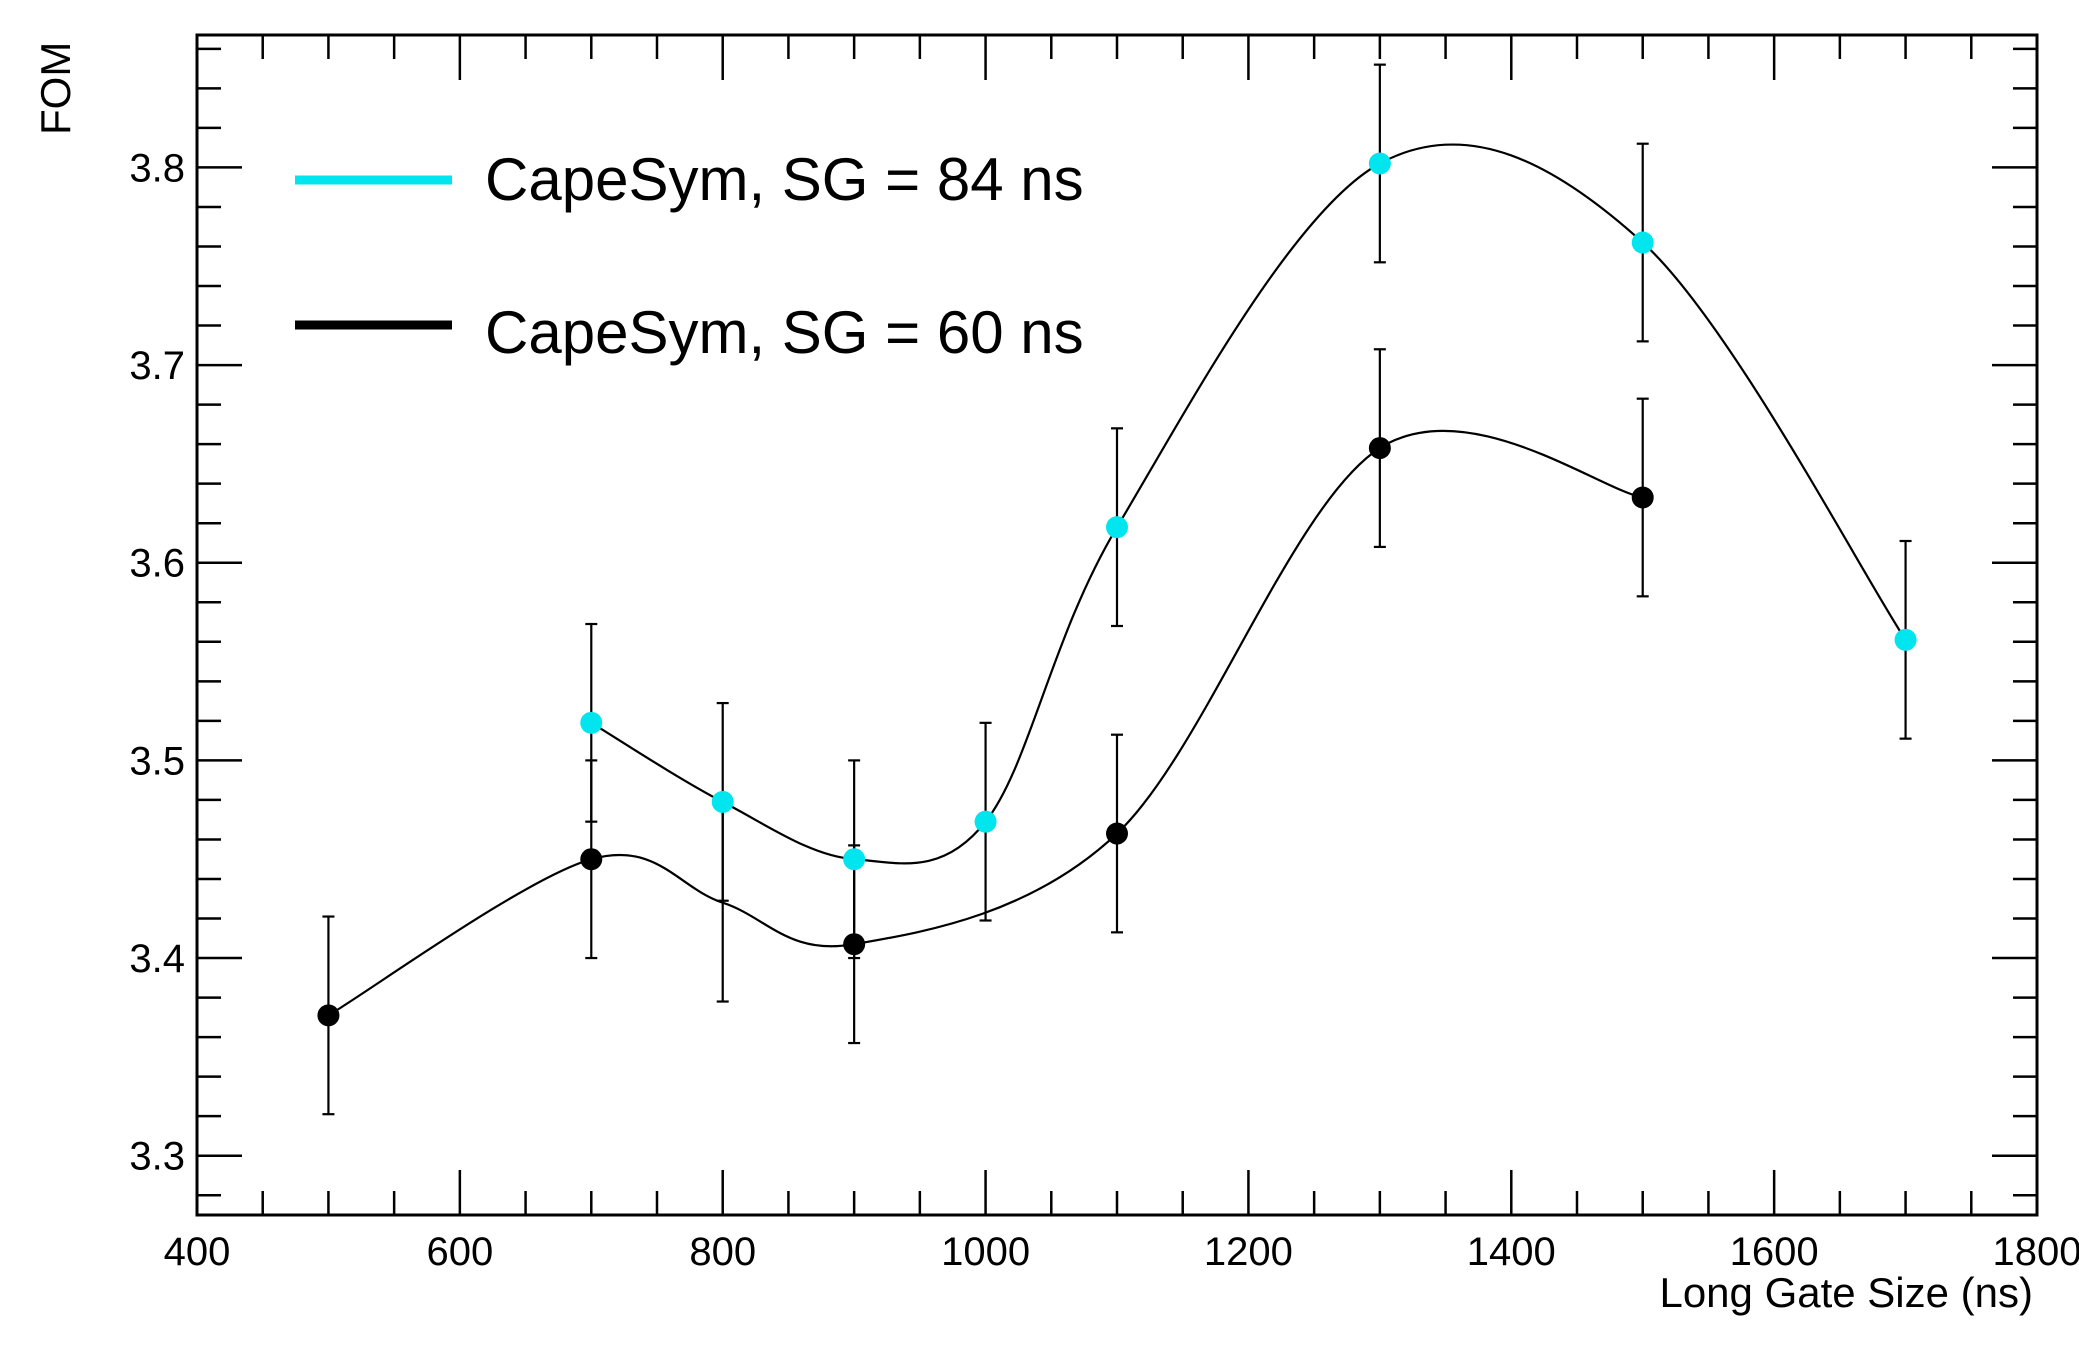 The image size is (2079, 1347). What do you see at coordinates (157, 366) in the screenshot?
I see `y-tick-label: 3.7` at bounding box center [157, 366].